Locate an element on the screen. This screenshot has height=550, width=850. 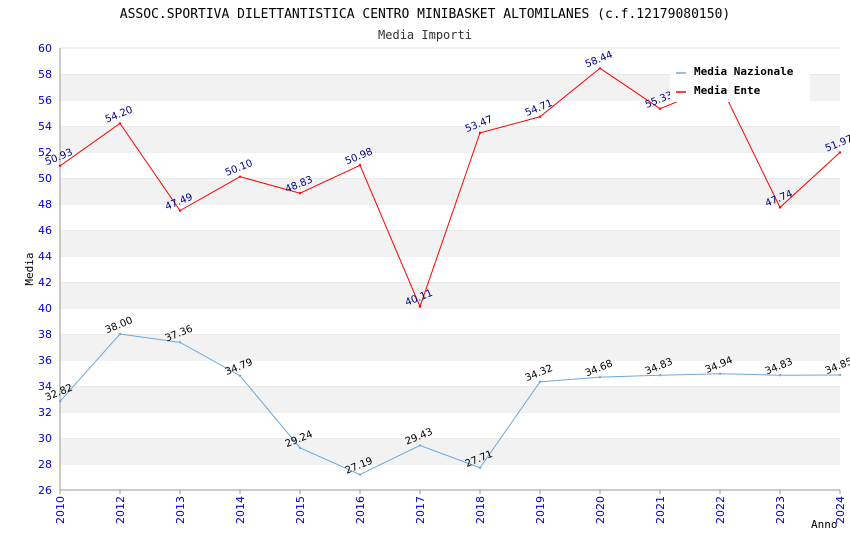
y-tick-label: 36 is located at coordinates (45, 360).